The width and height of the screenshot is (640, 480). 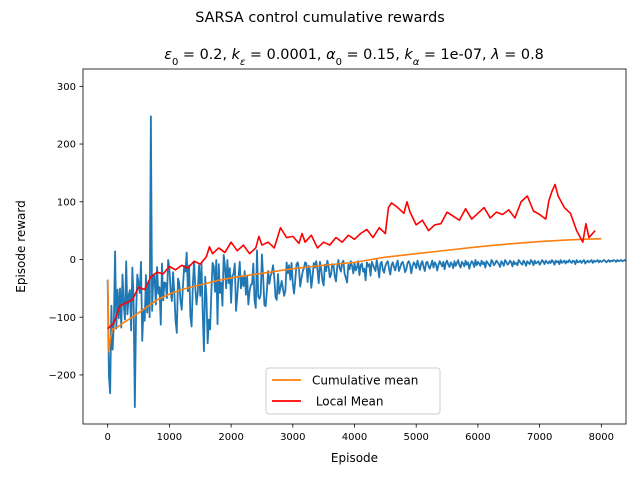 I want to click on y-tick-label: 300, so click(x=66, y=87).